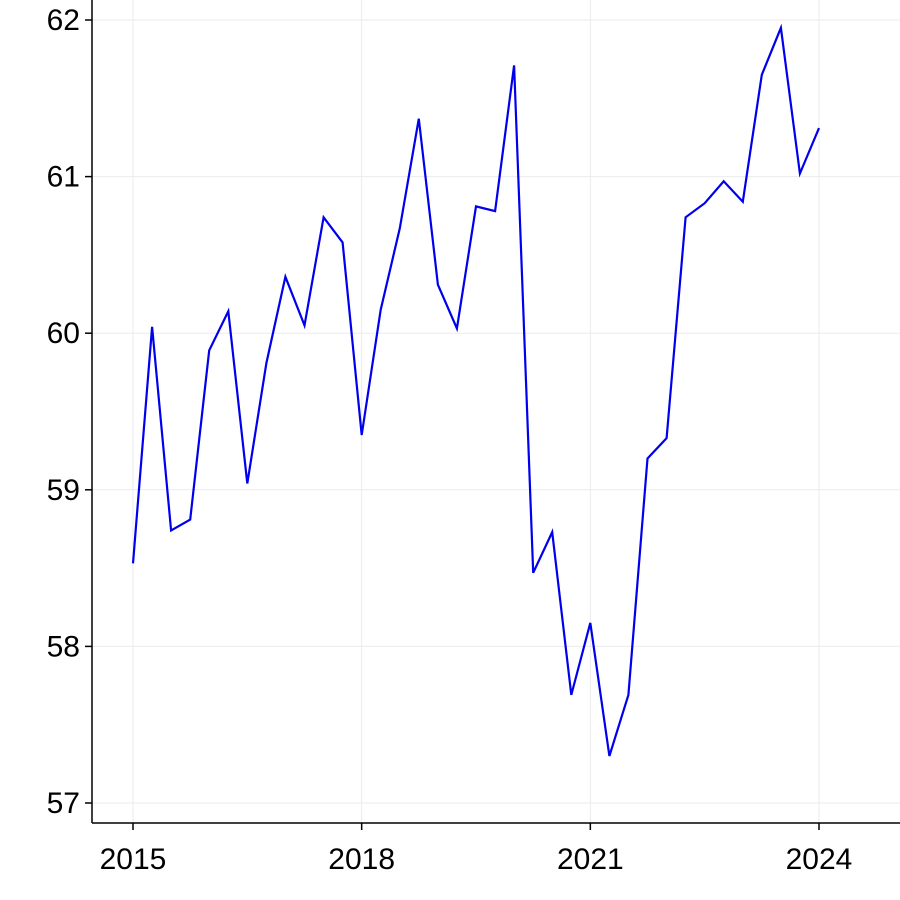 The image size is (900, 900). What do you see at coordinates (590, 859) in the screenshot?
I see `x-tick-label: 2021` at bounding box center [590, 859].